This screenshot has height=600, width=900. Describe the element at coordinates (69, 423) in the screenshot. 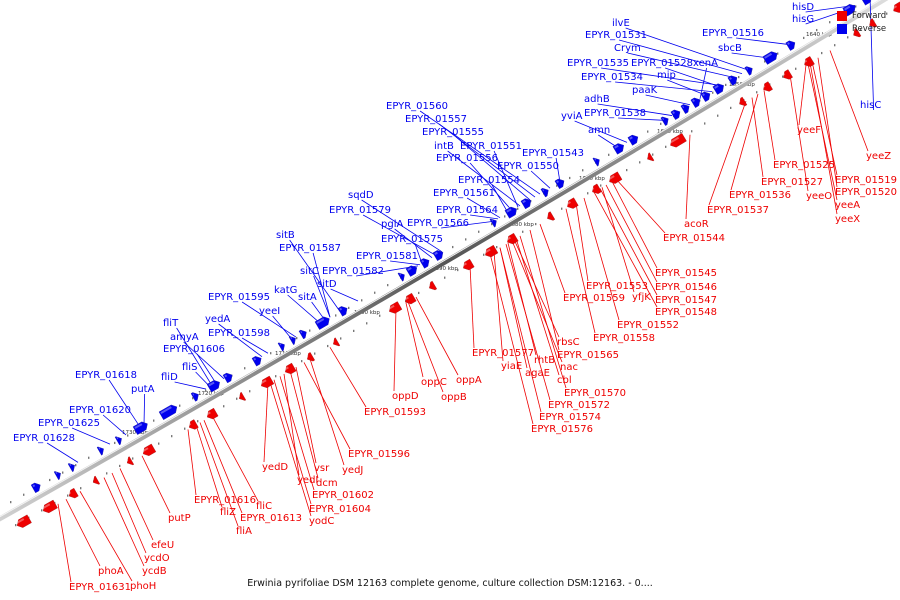

I see `gene-label-epyr-01625: EPYR_01625` at that location.